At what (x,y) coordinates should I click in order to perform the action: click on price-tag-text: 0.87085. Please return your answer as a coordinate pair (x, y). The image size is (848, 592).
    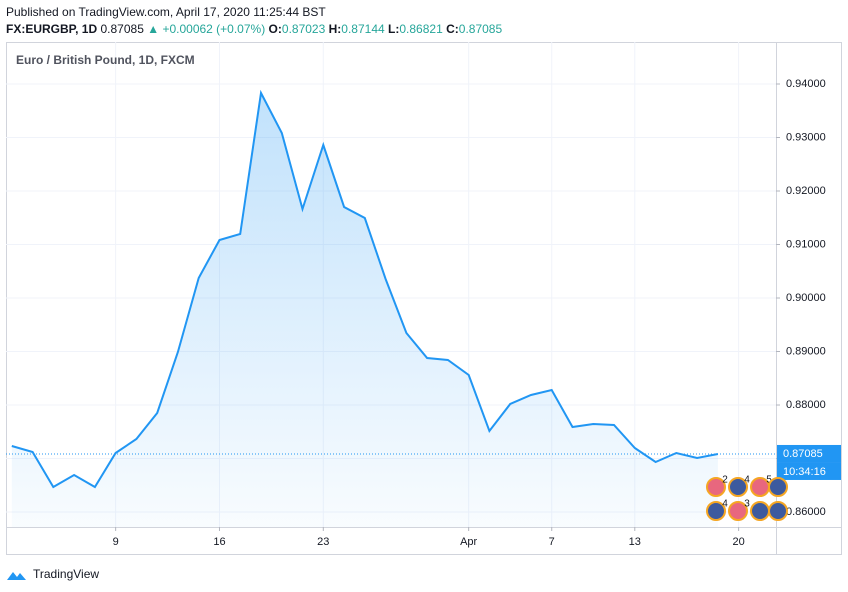
    Looking at the image, I should click on (803, 454).